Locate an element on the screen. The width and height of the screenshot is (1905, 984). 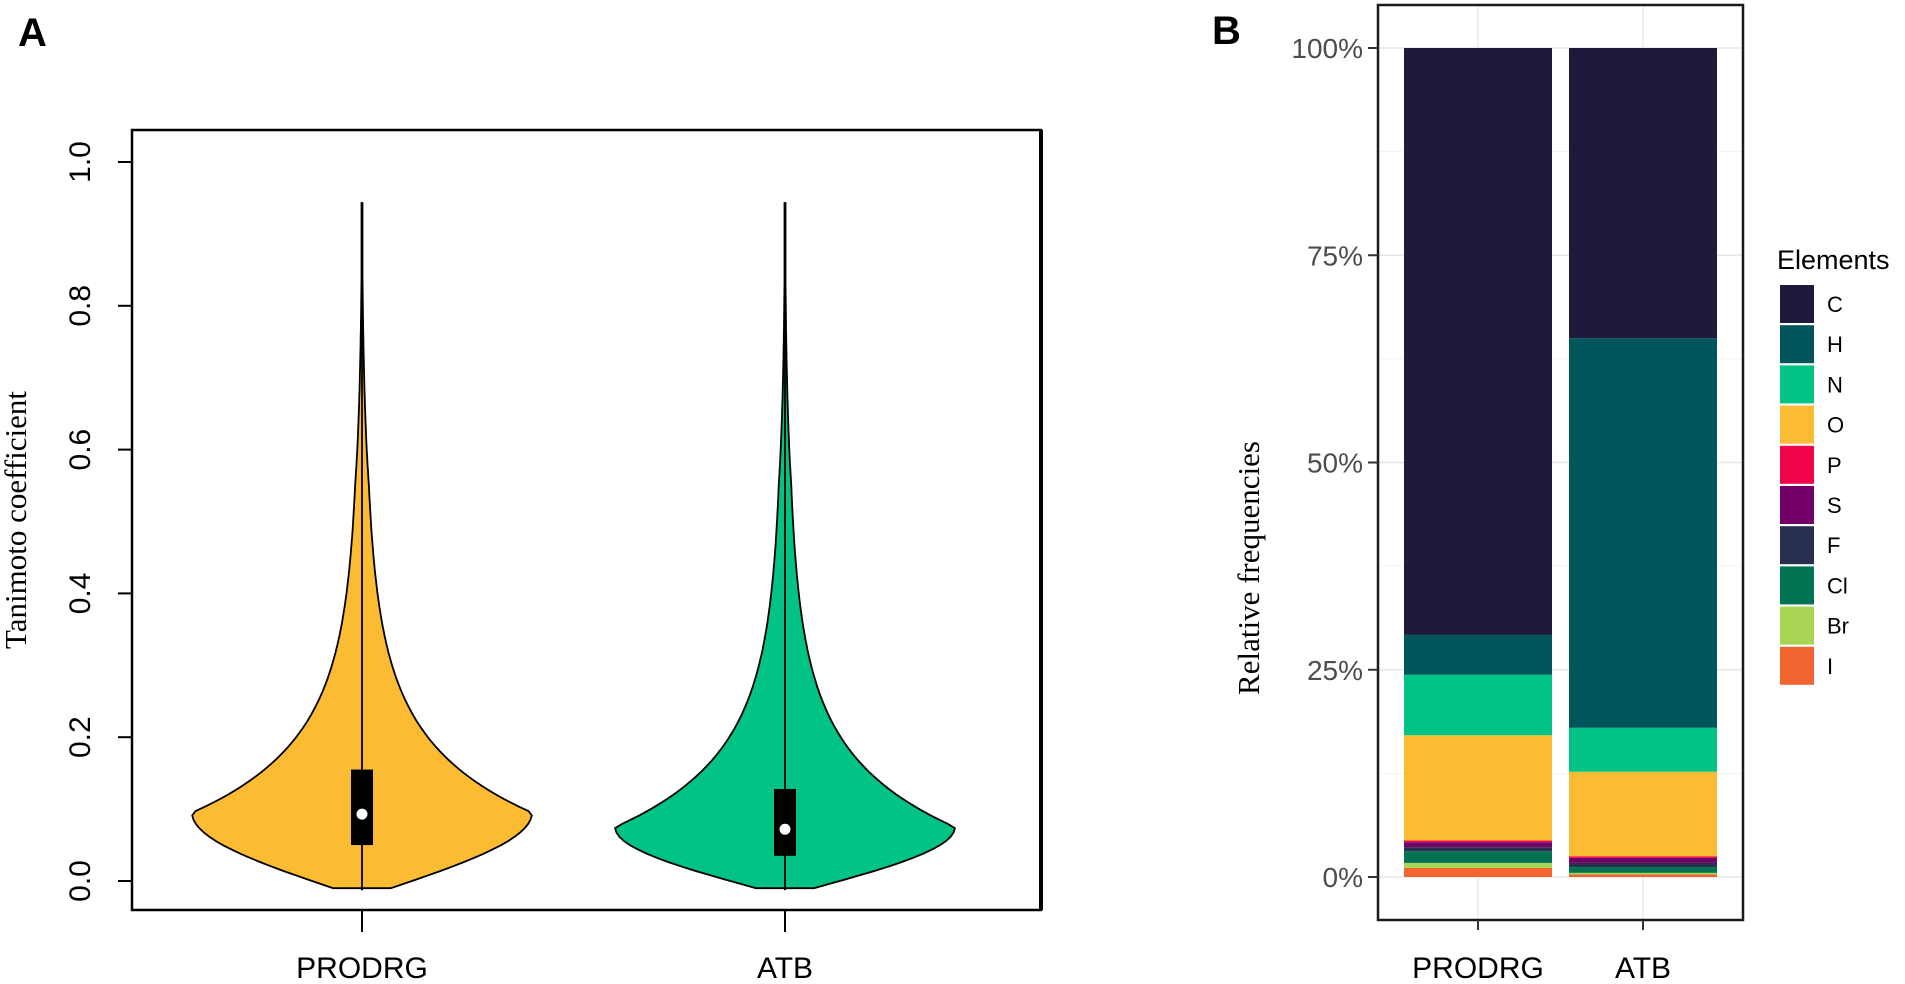
bar-segment-atb-f is located at coordinates (1643, 865).